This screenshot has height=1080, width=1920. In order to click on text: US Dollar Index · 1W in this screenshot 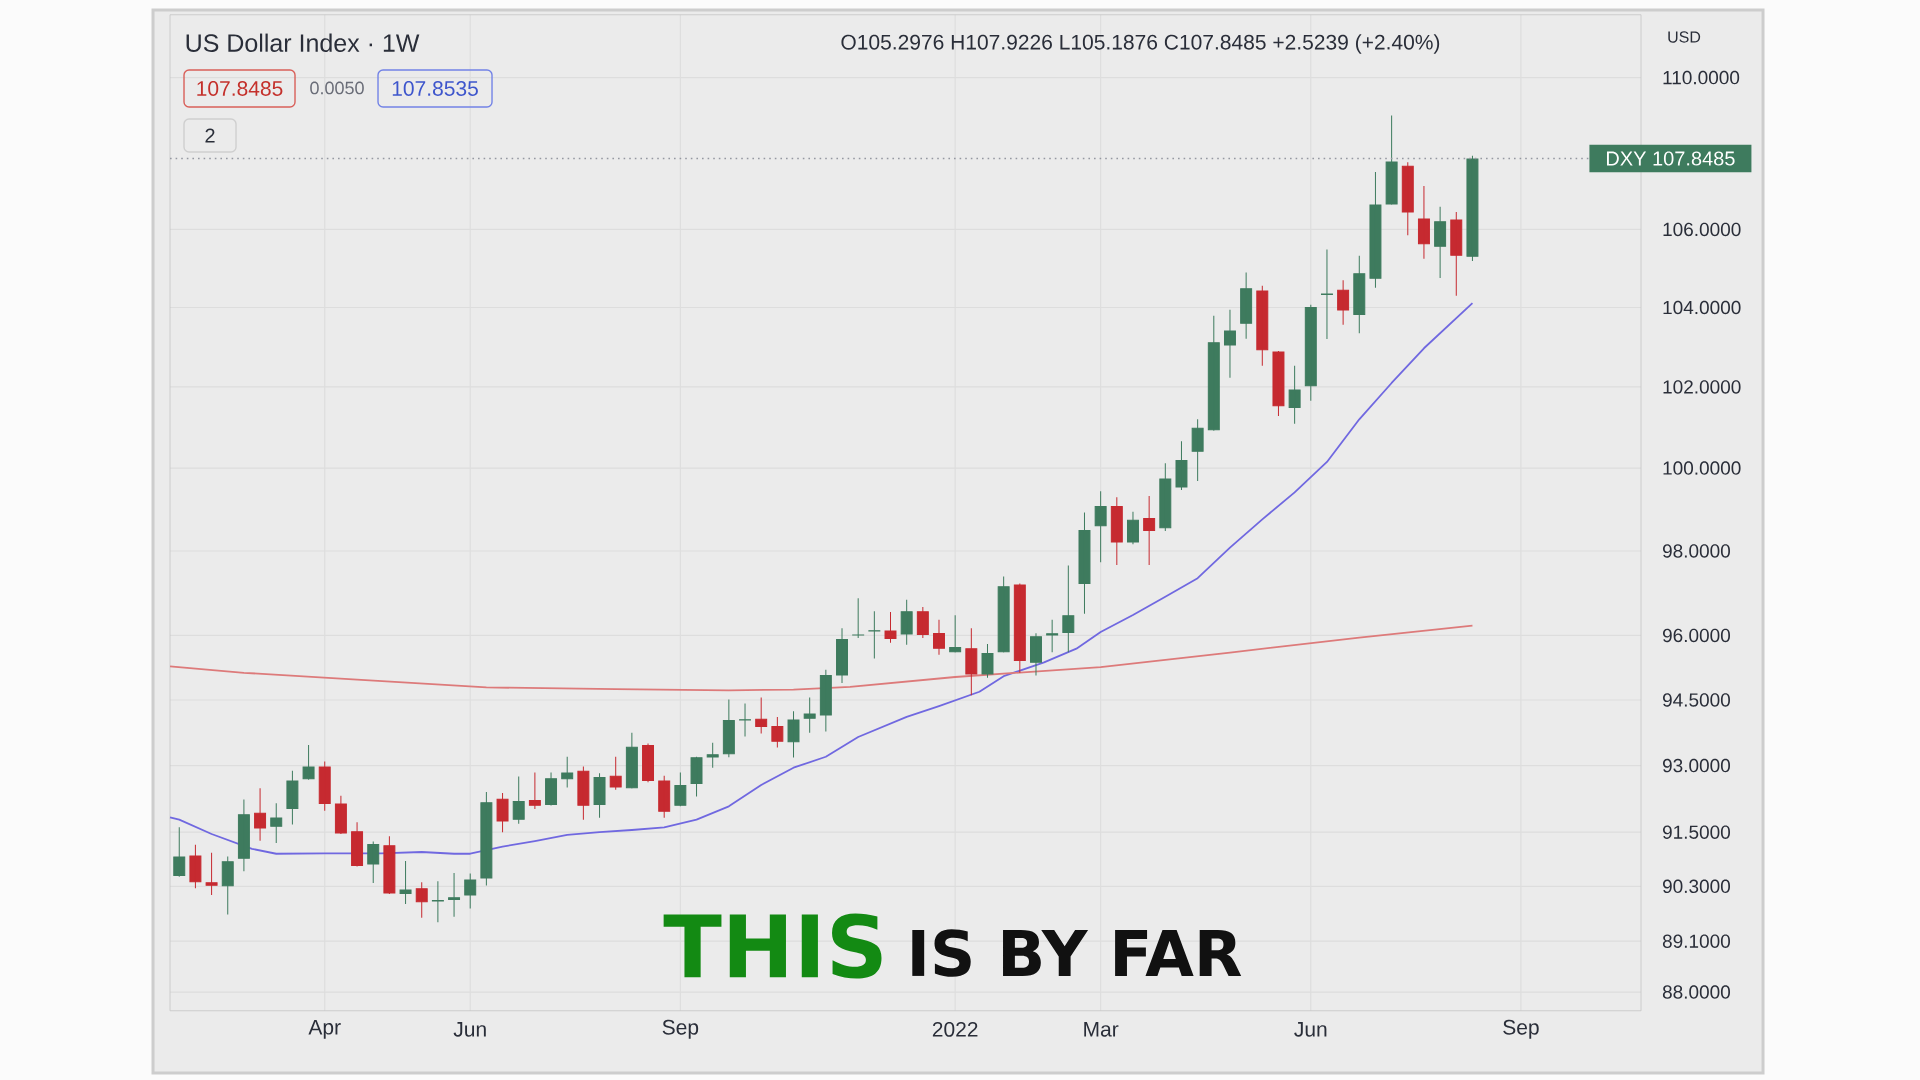, I will do `click(303, 42)`.